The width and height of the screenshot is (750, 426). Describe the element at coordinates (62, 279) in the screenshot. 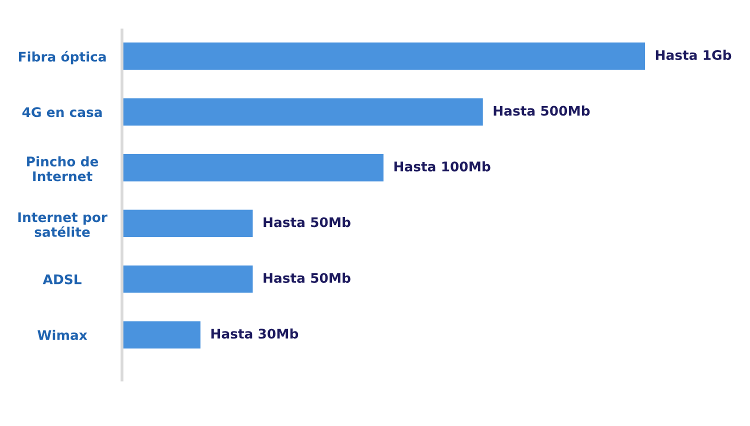

I see `y-tick-label: ADSL` at that location.